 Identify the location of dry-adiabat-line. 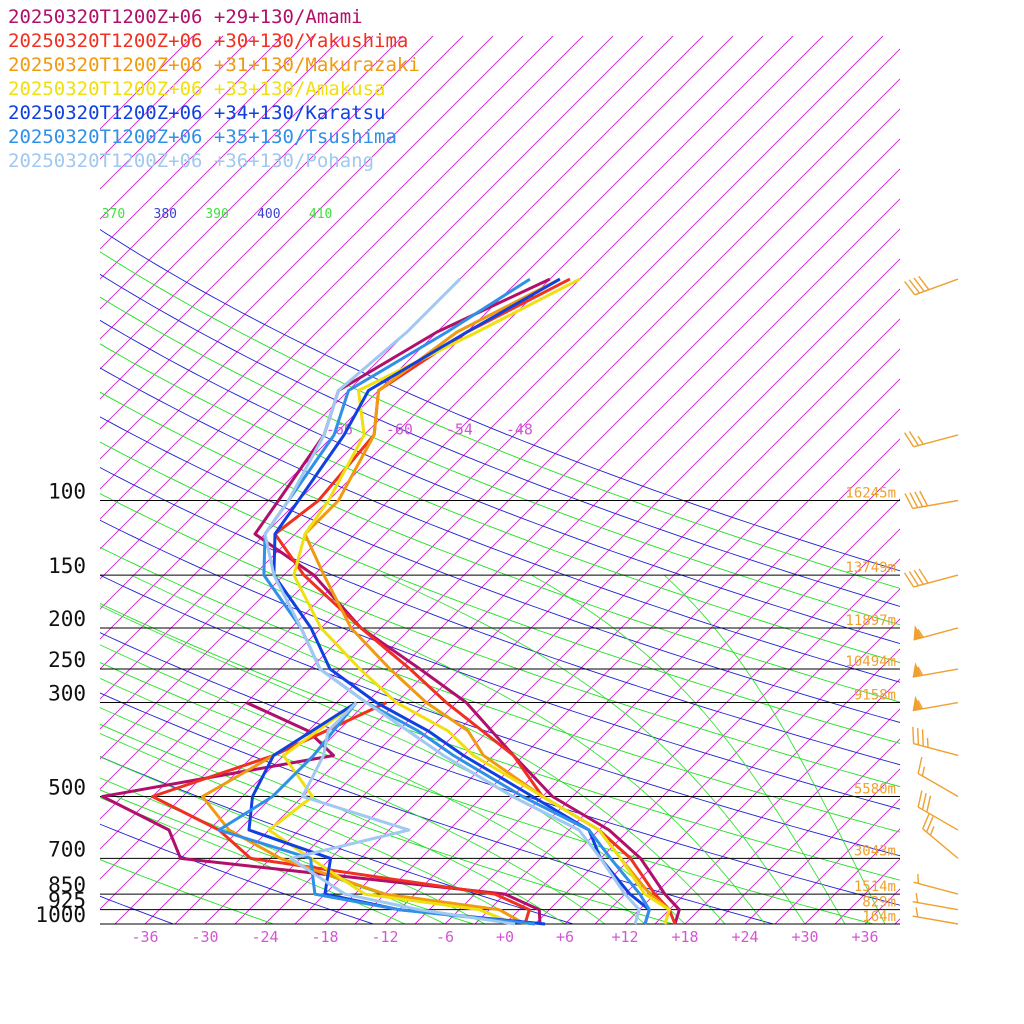
(237, 873).